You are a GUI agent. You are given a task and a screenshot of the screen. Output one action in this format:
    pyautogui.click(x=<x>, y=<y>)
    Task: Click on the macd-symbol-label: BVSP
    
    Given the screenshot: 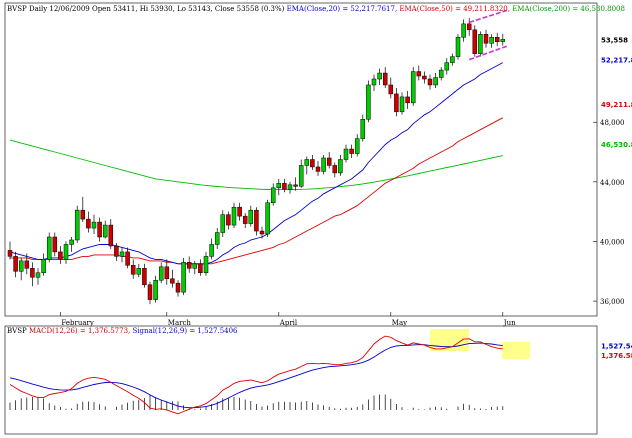 What is the action you would take?
    pyautogui.click(x=17, y=331)
    